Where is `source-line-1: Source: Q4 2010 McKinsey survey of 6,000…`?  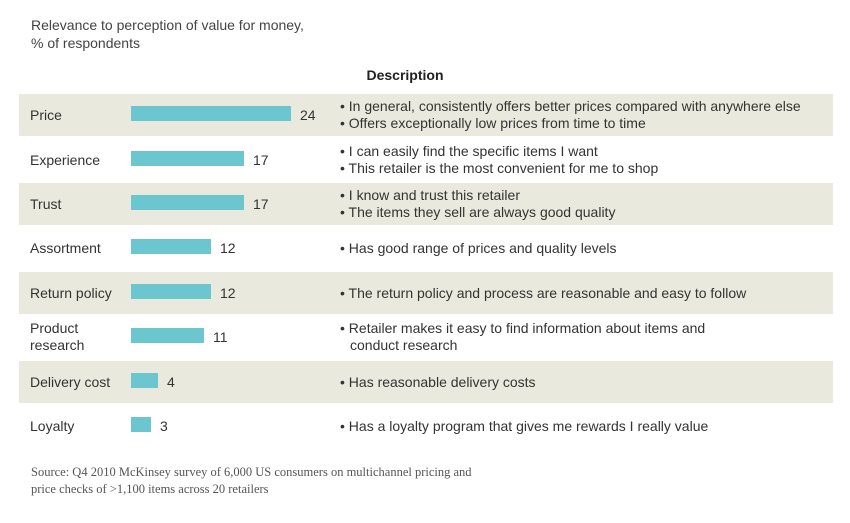
source-line-1: Source: Q4 2010 McKinsey survey of 6,000… is located at coordinates (251, 472).